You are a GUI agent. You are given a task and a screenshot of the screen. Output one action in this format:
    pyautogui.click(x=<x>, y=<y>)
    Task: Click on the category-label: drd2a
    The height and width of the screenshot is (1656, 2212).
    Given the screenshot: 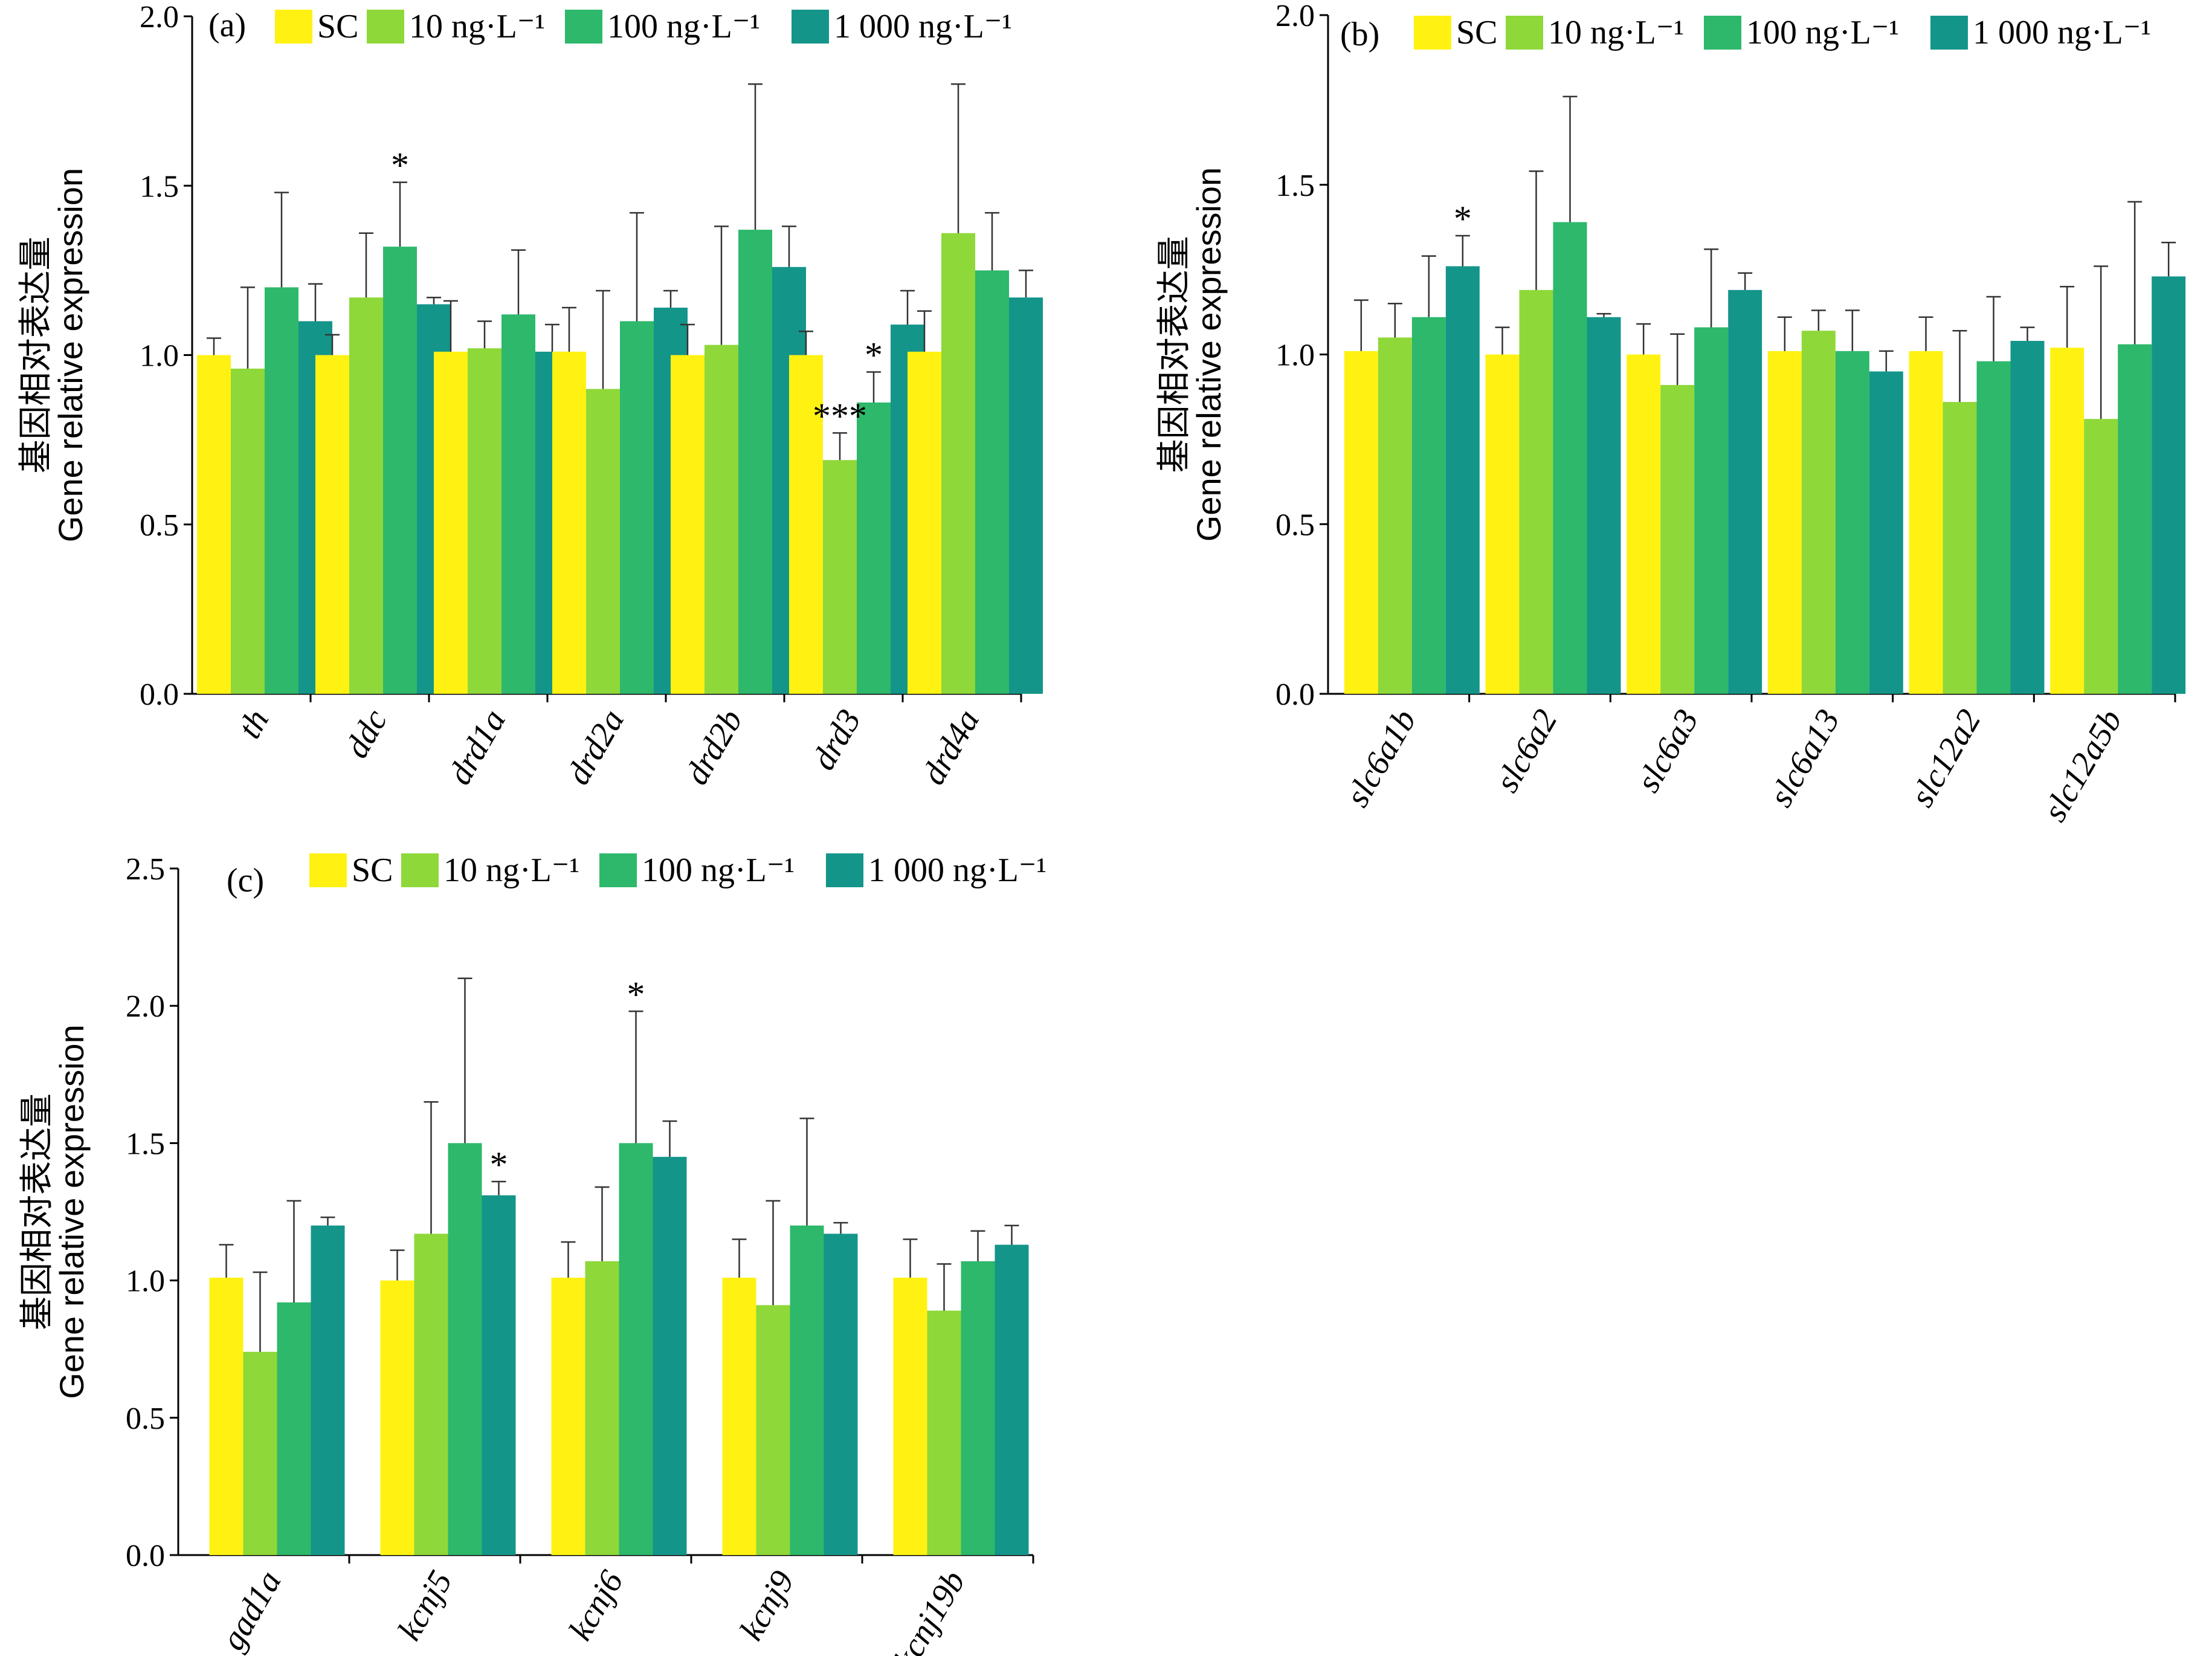 What is the action you would take?
    pyautogui.click(x=595, y=747)
    